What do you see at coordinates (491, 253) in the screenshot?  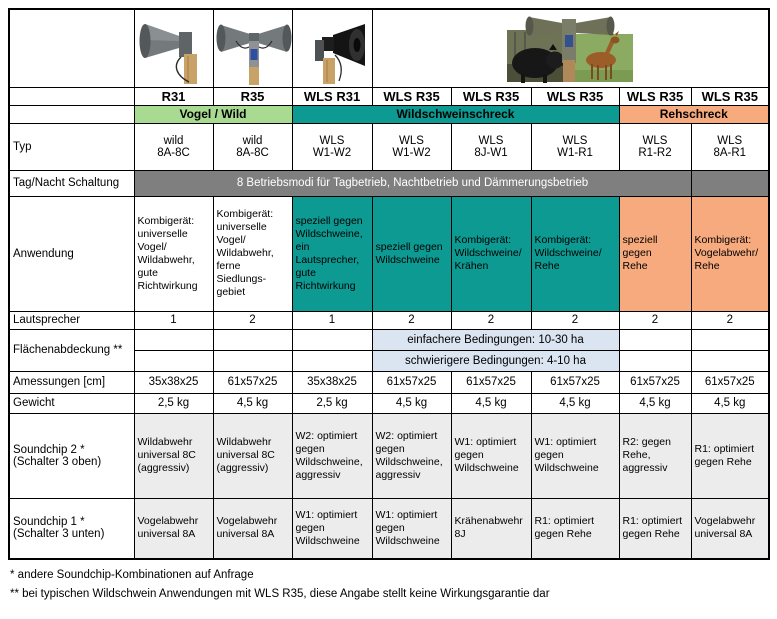 I see `anwendung-value-cell: Kombigerät: Wildschweine/ Krähen` at bounding box center [491, 253].